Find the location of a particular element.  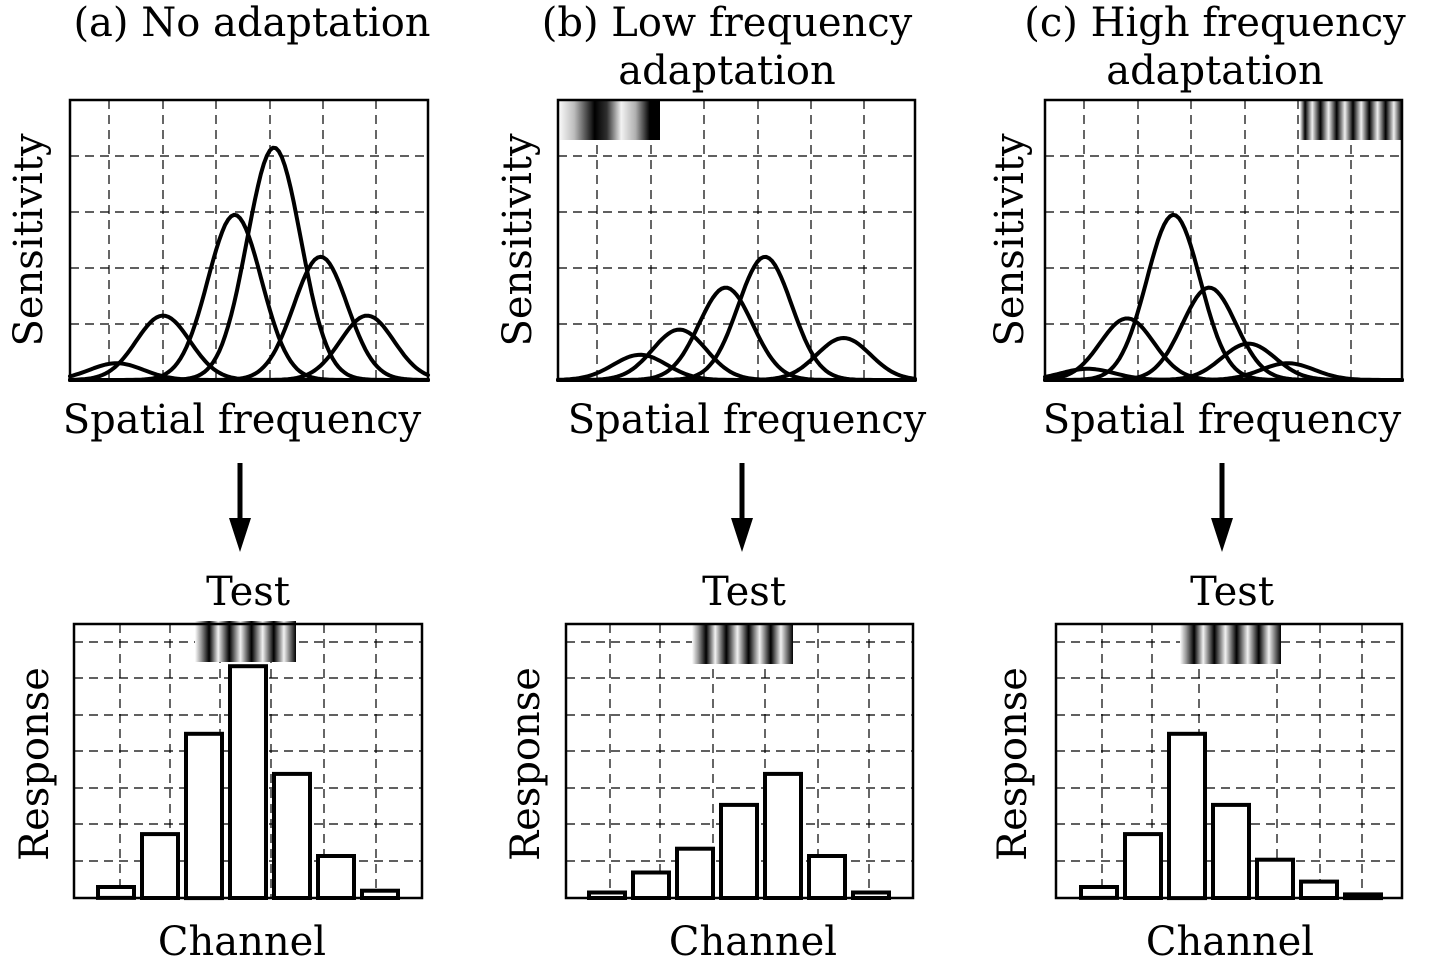

panel-c-response-bars is located at coordinates (1231, 816).